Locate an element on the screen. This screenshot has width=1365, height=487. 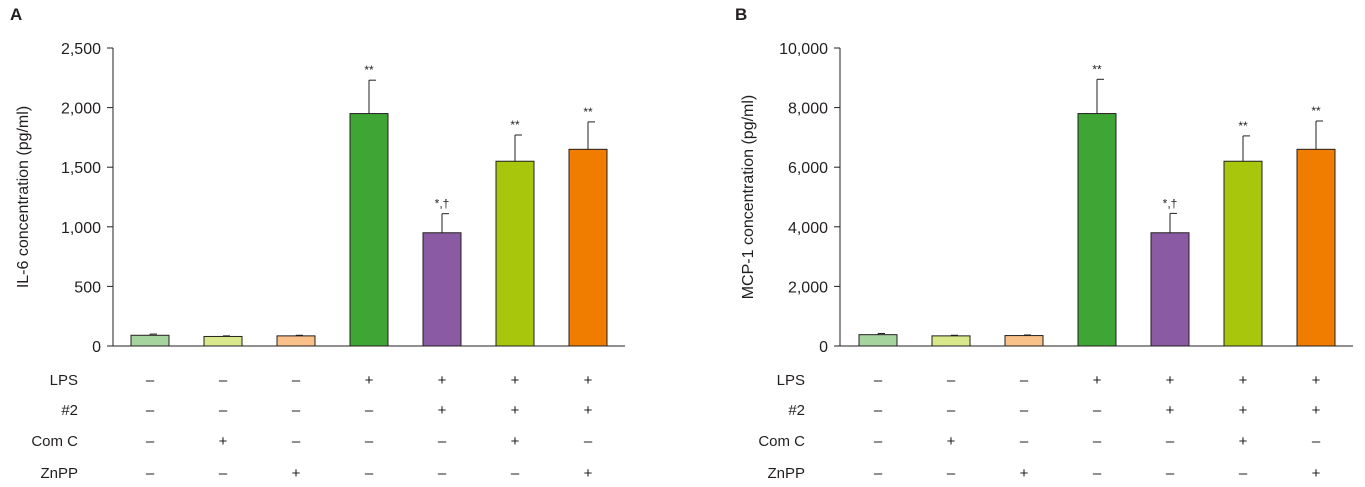
panel-a-y-tick-label: 2,000 is located at coordinates (81, 109).